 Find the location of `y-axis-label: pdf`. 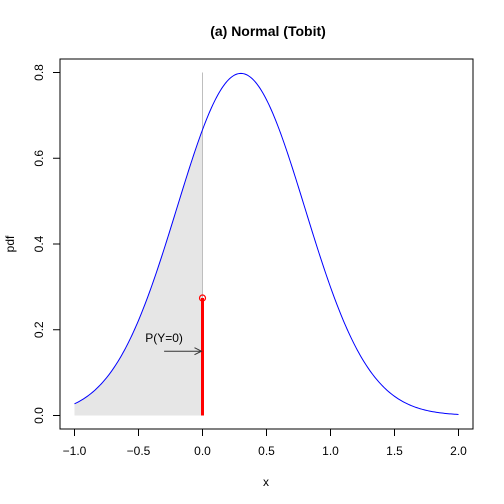

y-axis-label: pdf is located at coordinates (10, 243).